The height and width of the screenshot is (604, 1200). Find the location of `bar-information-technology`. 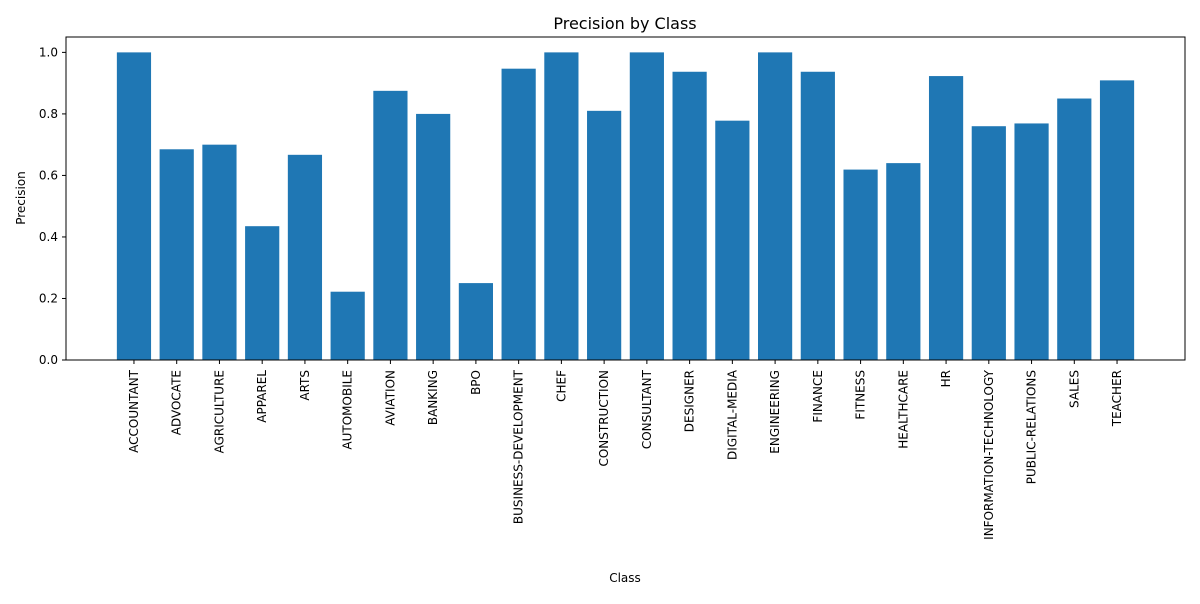

bar-information-technology is located at coordinates (988, 243).